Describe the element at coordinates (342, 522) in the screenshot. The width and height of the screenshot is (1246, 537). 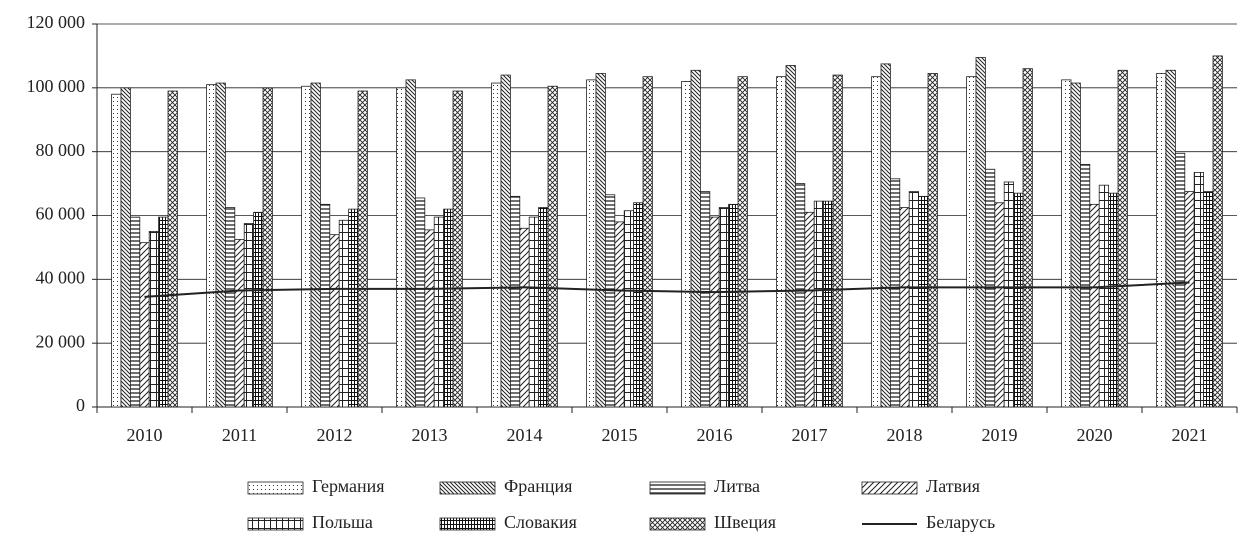
I see `legend-label: Польша` at that location.